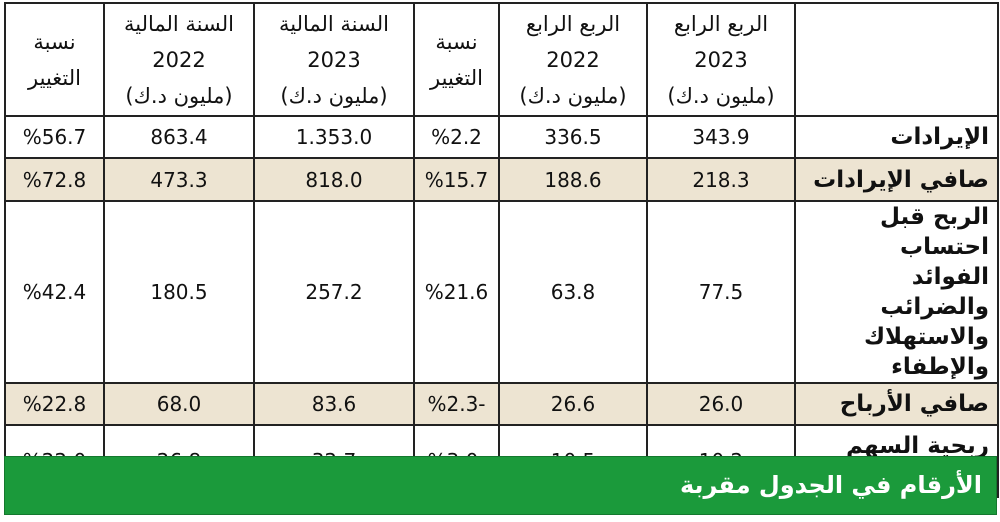 This screenshot has width=1000, height=522. I want to click on value-cell: 63.8, so click(573, 292).